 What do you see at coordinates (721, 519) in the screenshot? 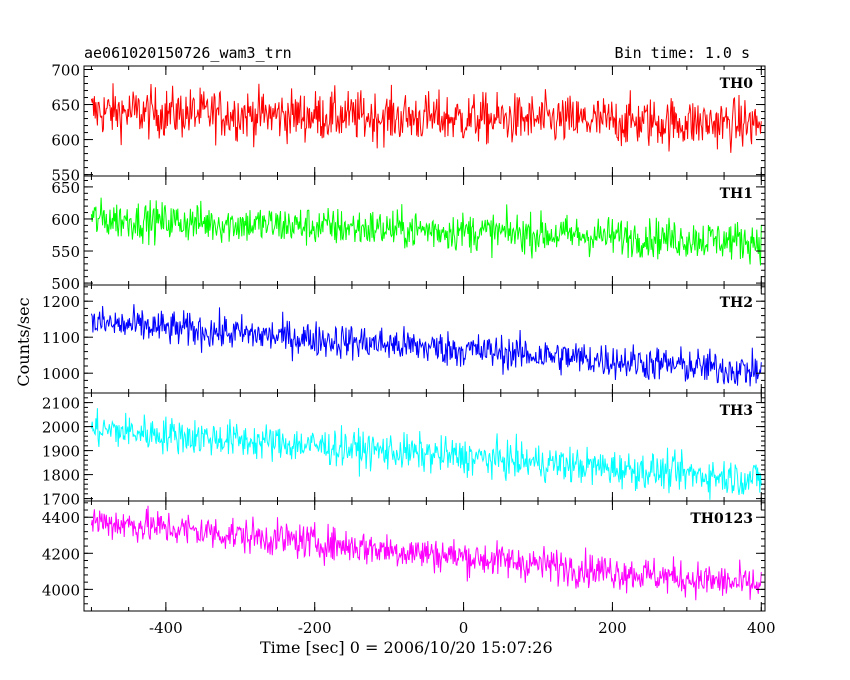
I see `panel-label-th0123: TH0123` at bounding box center [721, 519].